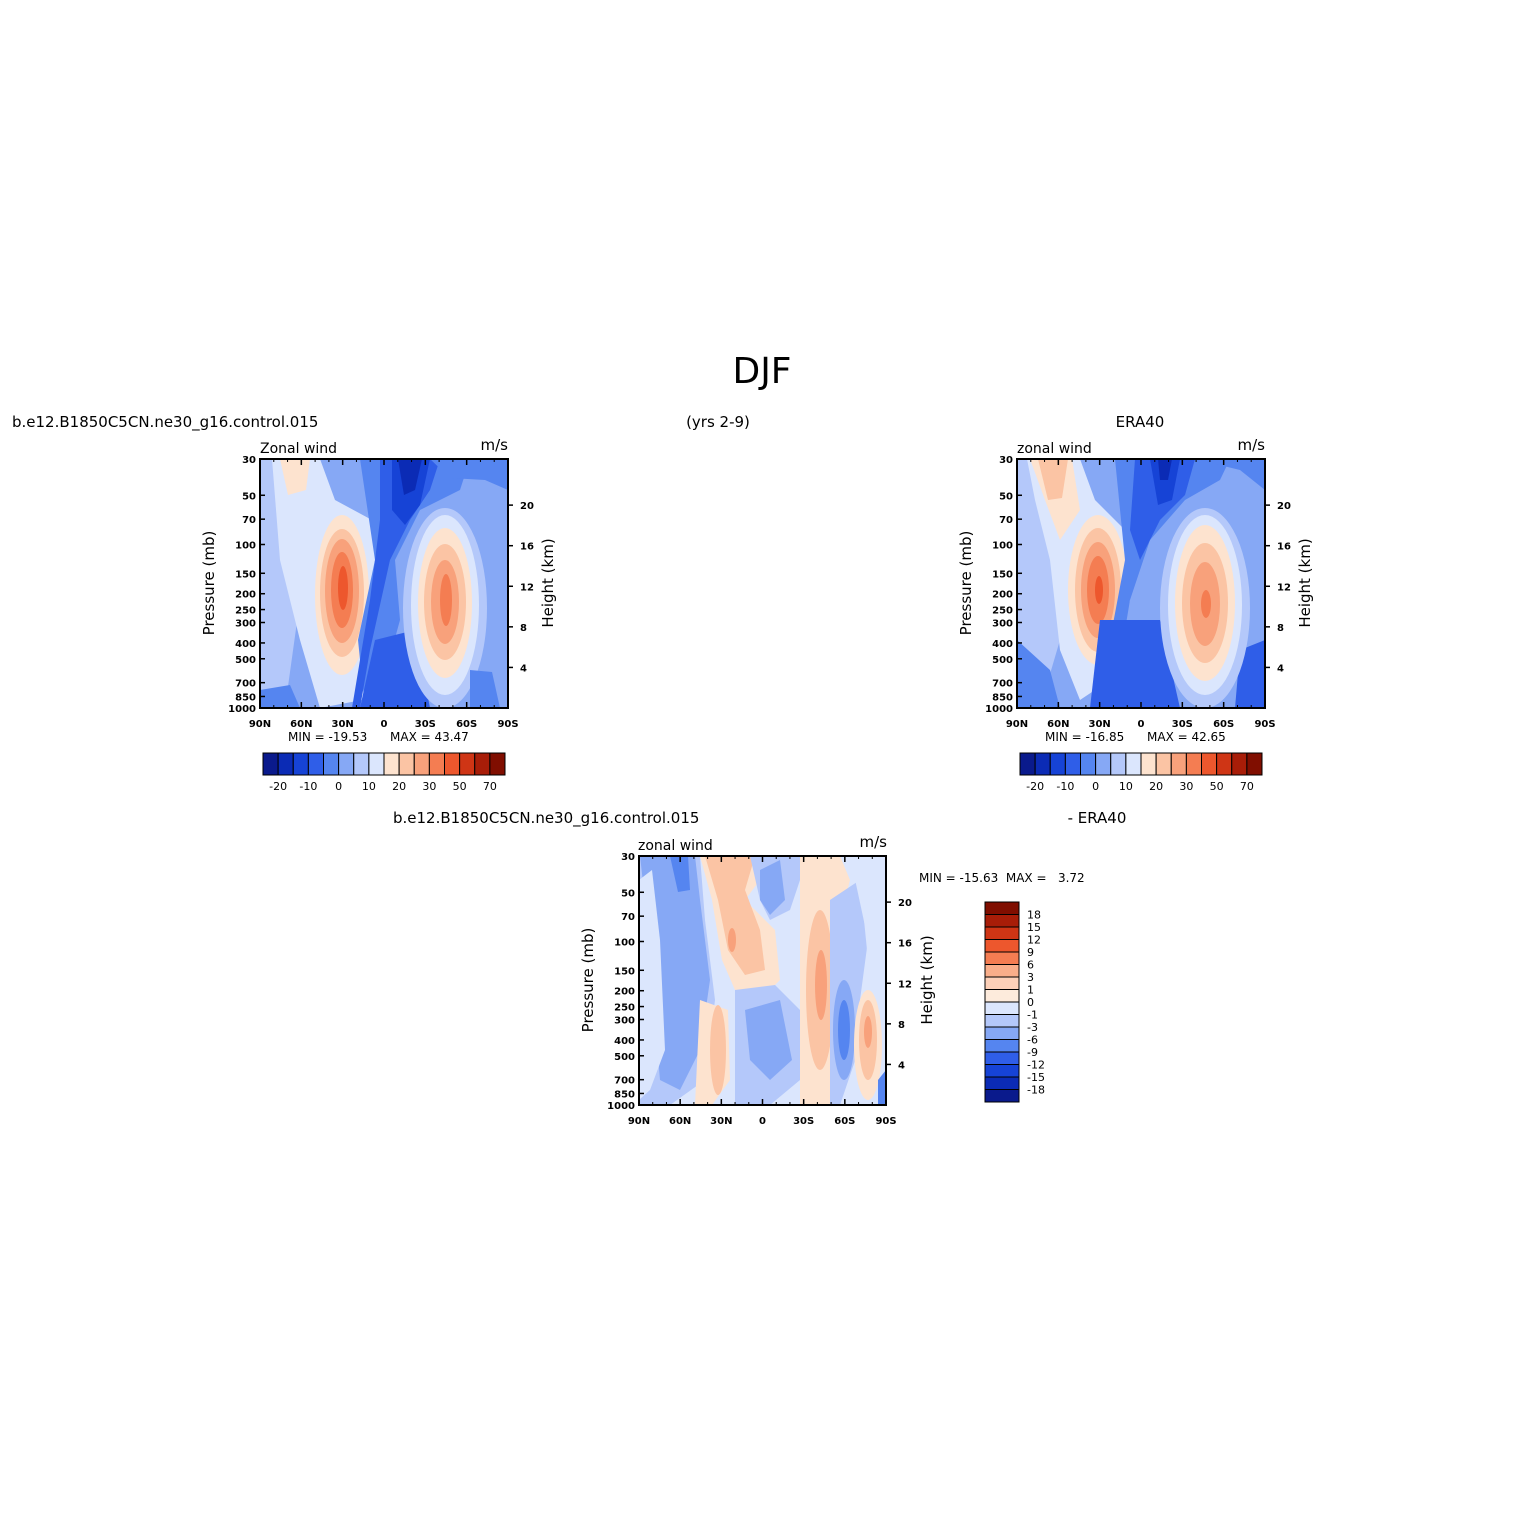 The image size is (1525, 1525). I want to click on model-y-tick-label: 850, so click(245, 697).